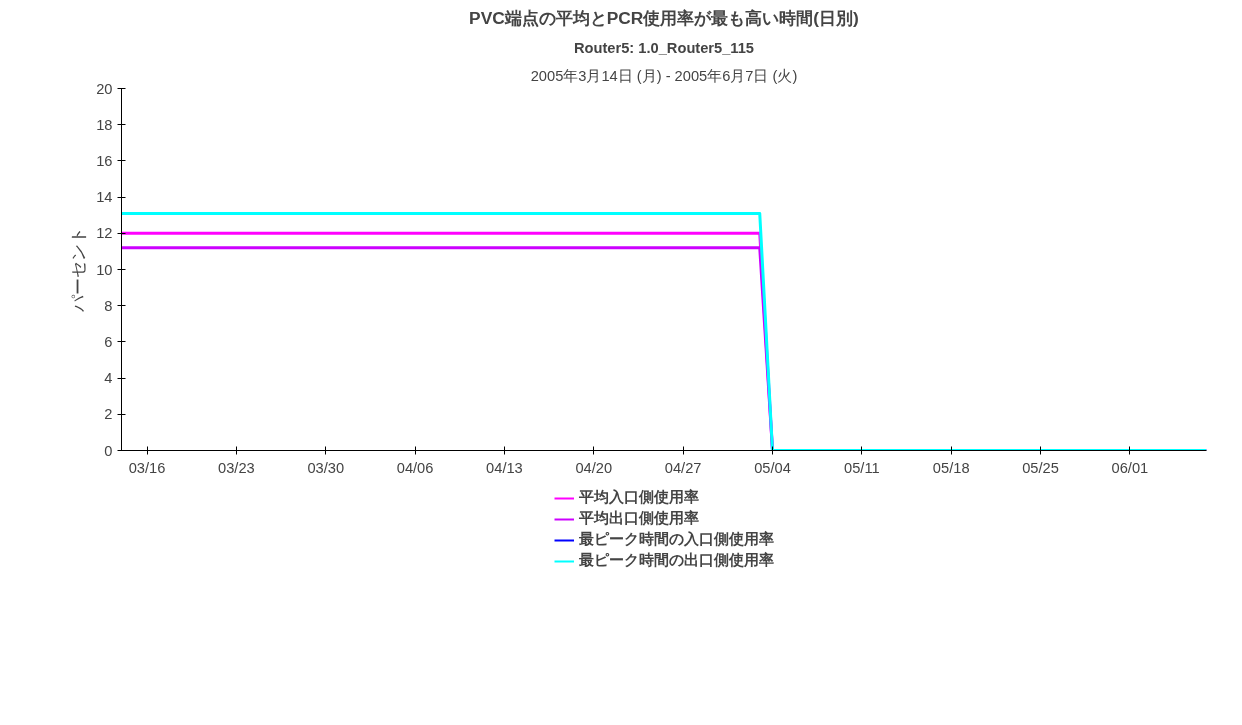  What do you see at coordinates (108, 305) in the screenshot?
I see `y-tick-label: 8` at bounding box center [108, 305].